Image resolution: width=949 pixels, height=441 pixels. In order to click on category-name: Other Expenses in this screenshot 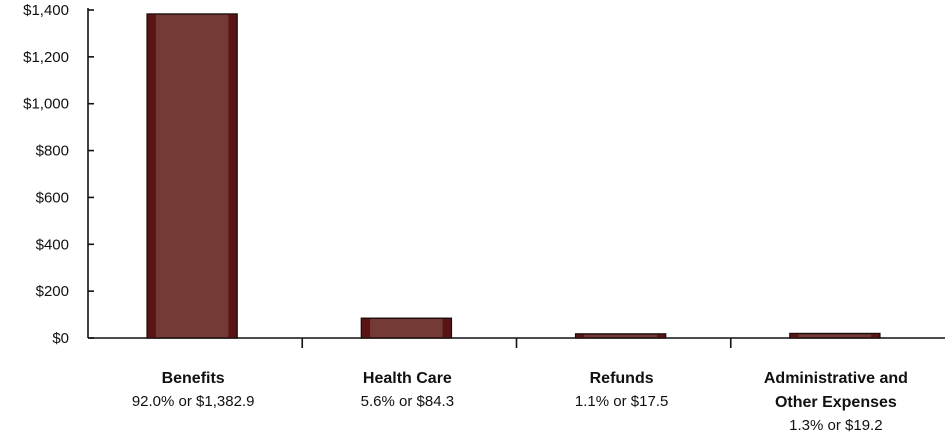, I will do `click(836, 402)`.